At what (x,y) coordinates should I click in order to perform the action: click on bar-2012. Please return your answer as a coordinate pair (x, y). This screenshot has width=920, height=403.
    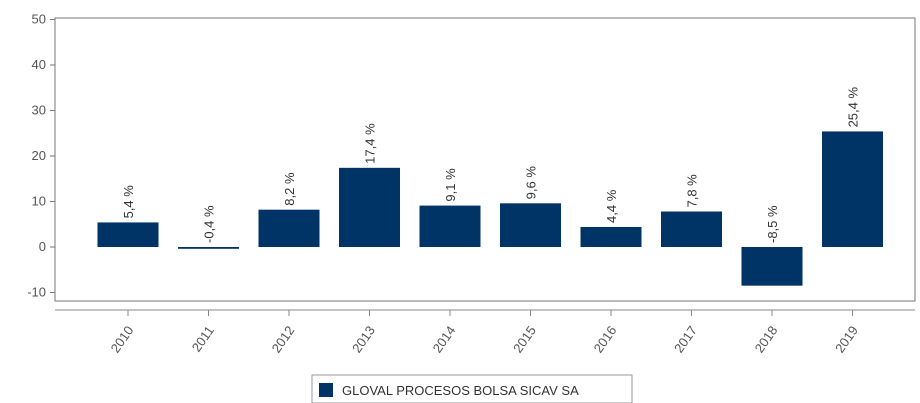
    Looking at the image, I should click on (289, 228).